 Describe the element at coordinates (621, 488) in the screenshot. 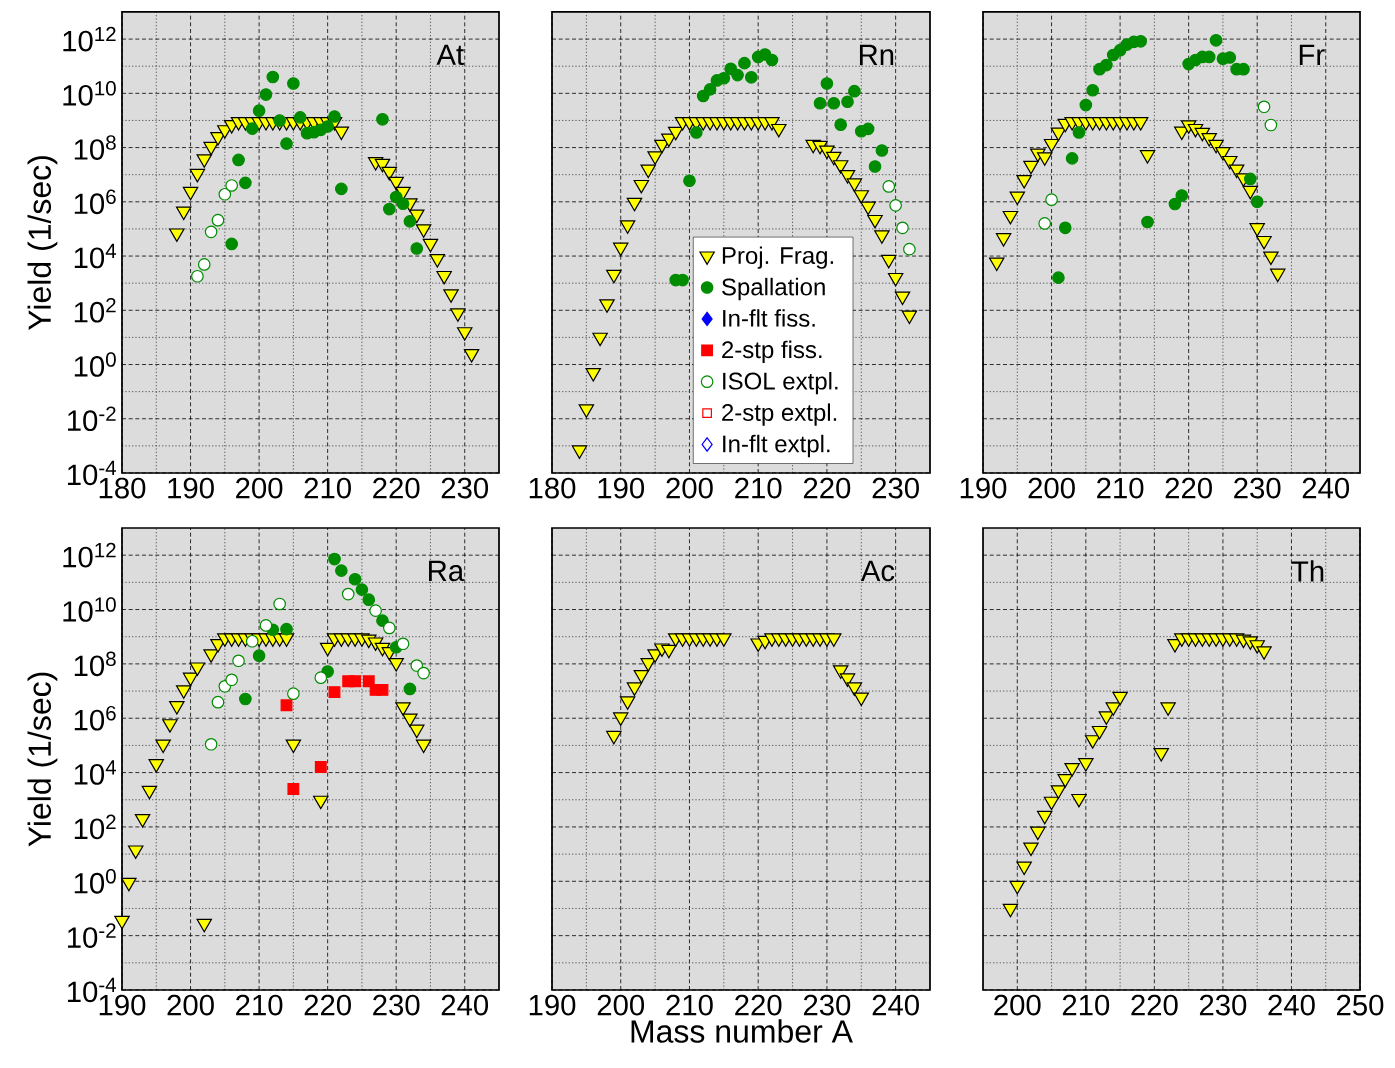

I see `x-tick-label: 190` at that location.